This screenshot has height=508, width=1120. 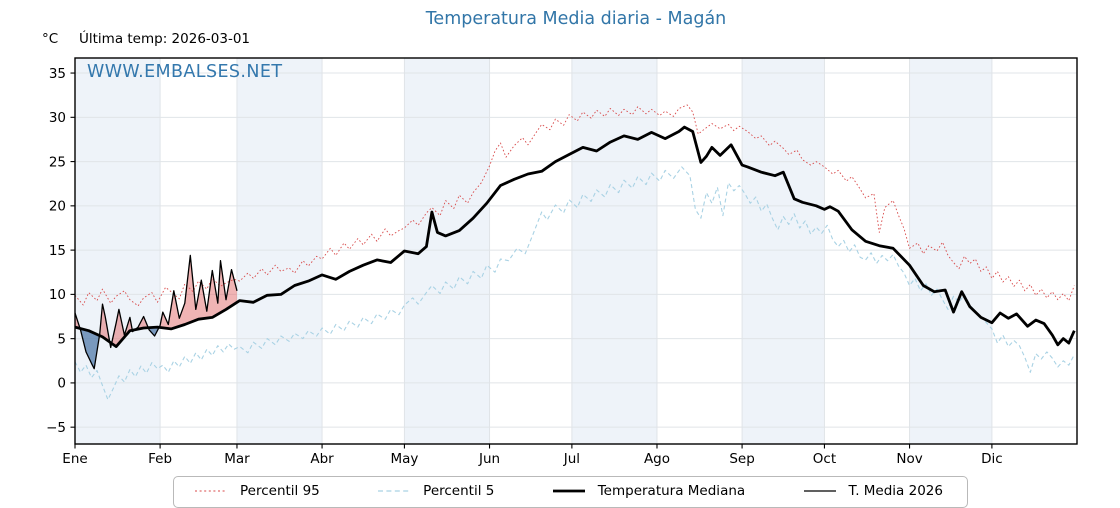 I want to click on y-tick-label: 35, so click(x=57, y=74).